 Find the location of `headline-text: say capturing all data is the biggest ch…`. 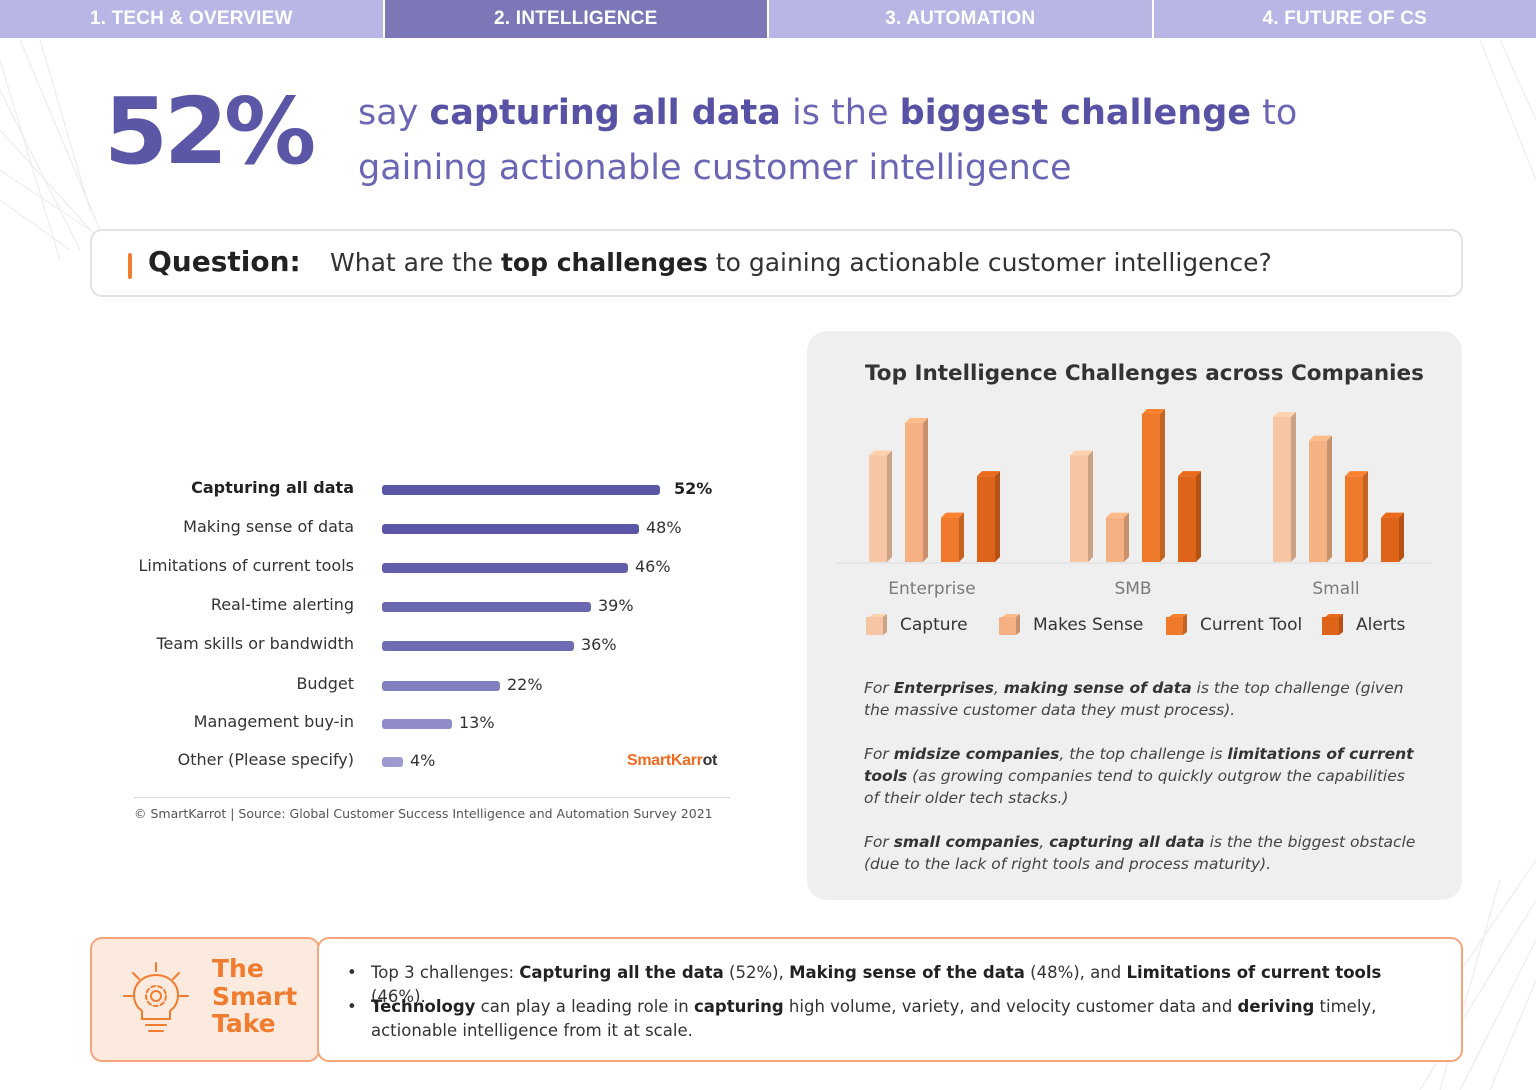

headline-text: say capturing all data is the biggest ch… is located at coordinates (898, 141).